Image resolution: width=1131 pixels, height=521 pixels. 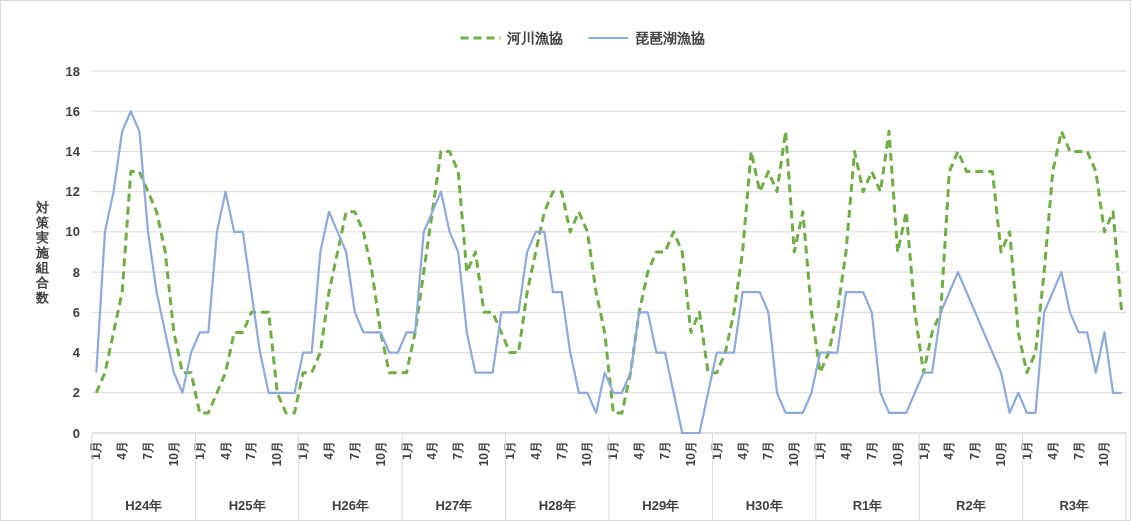 What do you see at coordinates (247, 505) in the screenshot?
I see `text: H25年` at bounding box center [247, 505].